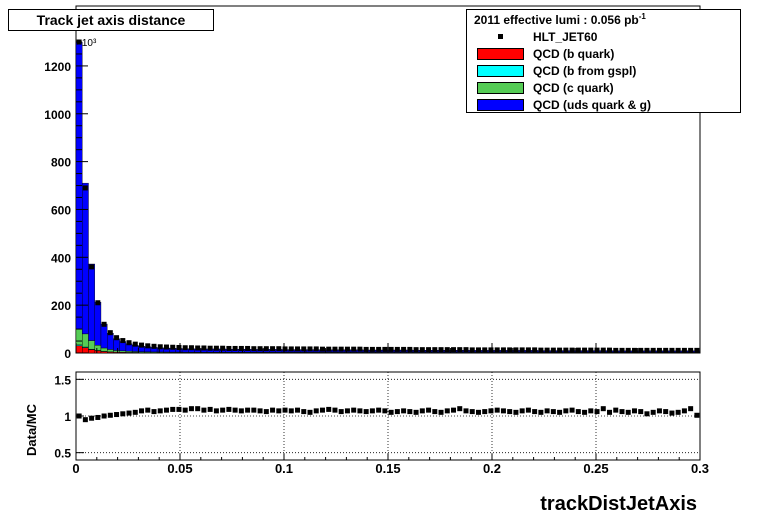  What do you see at coordinates (62, 380) in the screenshot?
I see `ratio-y-tick-label: 1.5` at bounding box center [62, 380].